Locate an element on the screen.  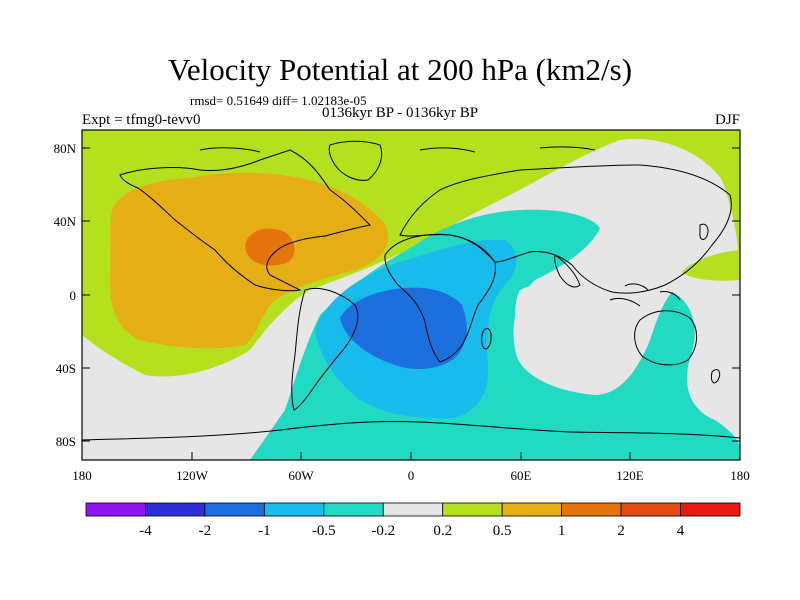
coast-japan is located at coordinates (704, 231).